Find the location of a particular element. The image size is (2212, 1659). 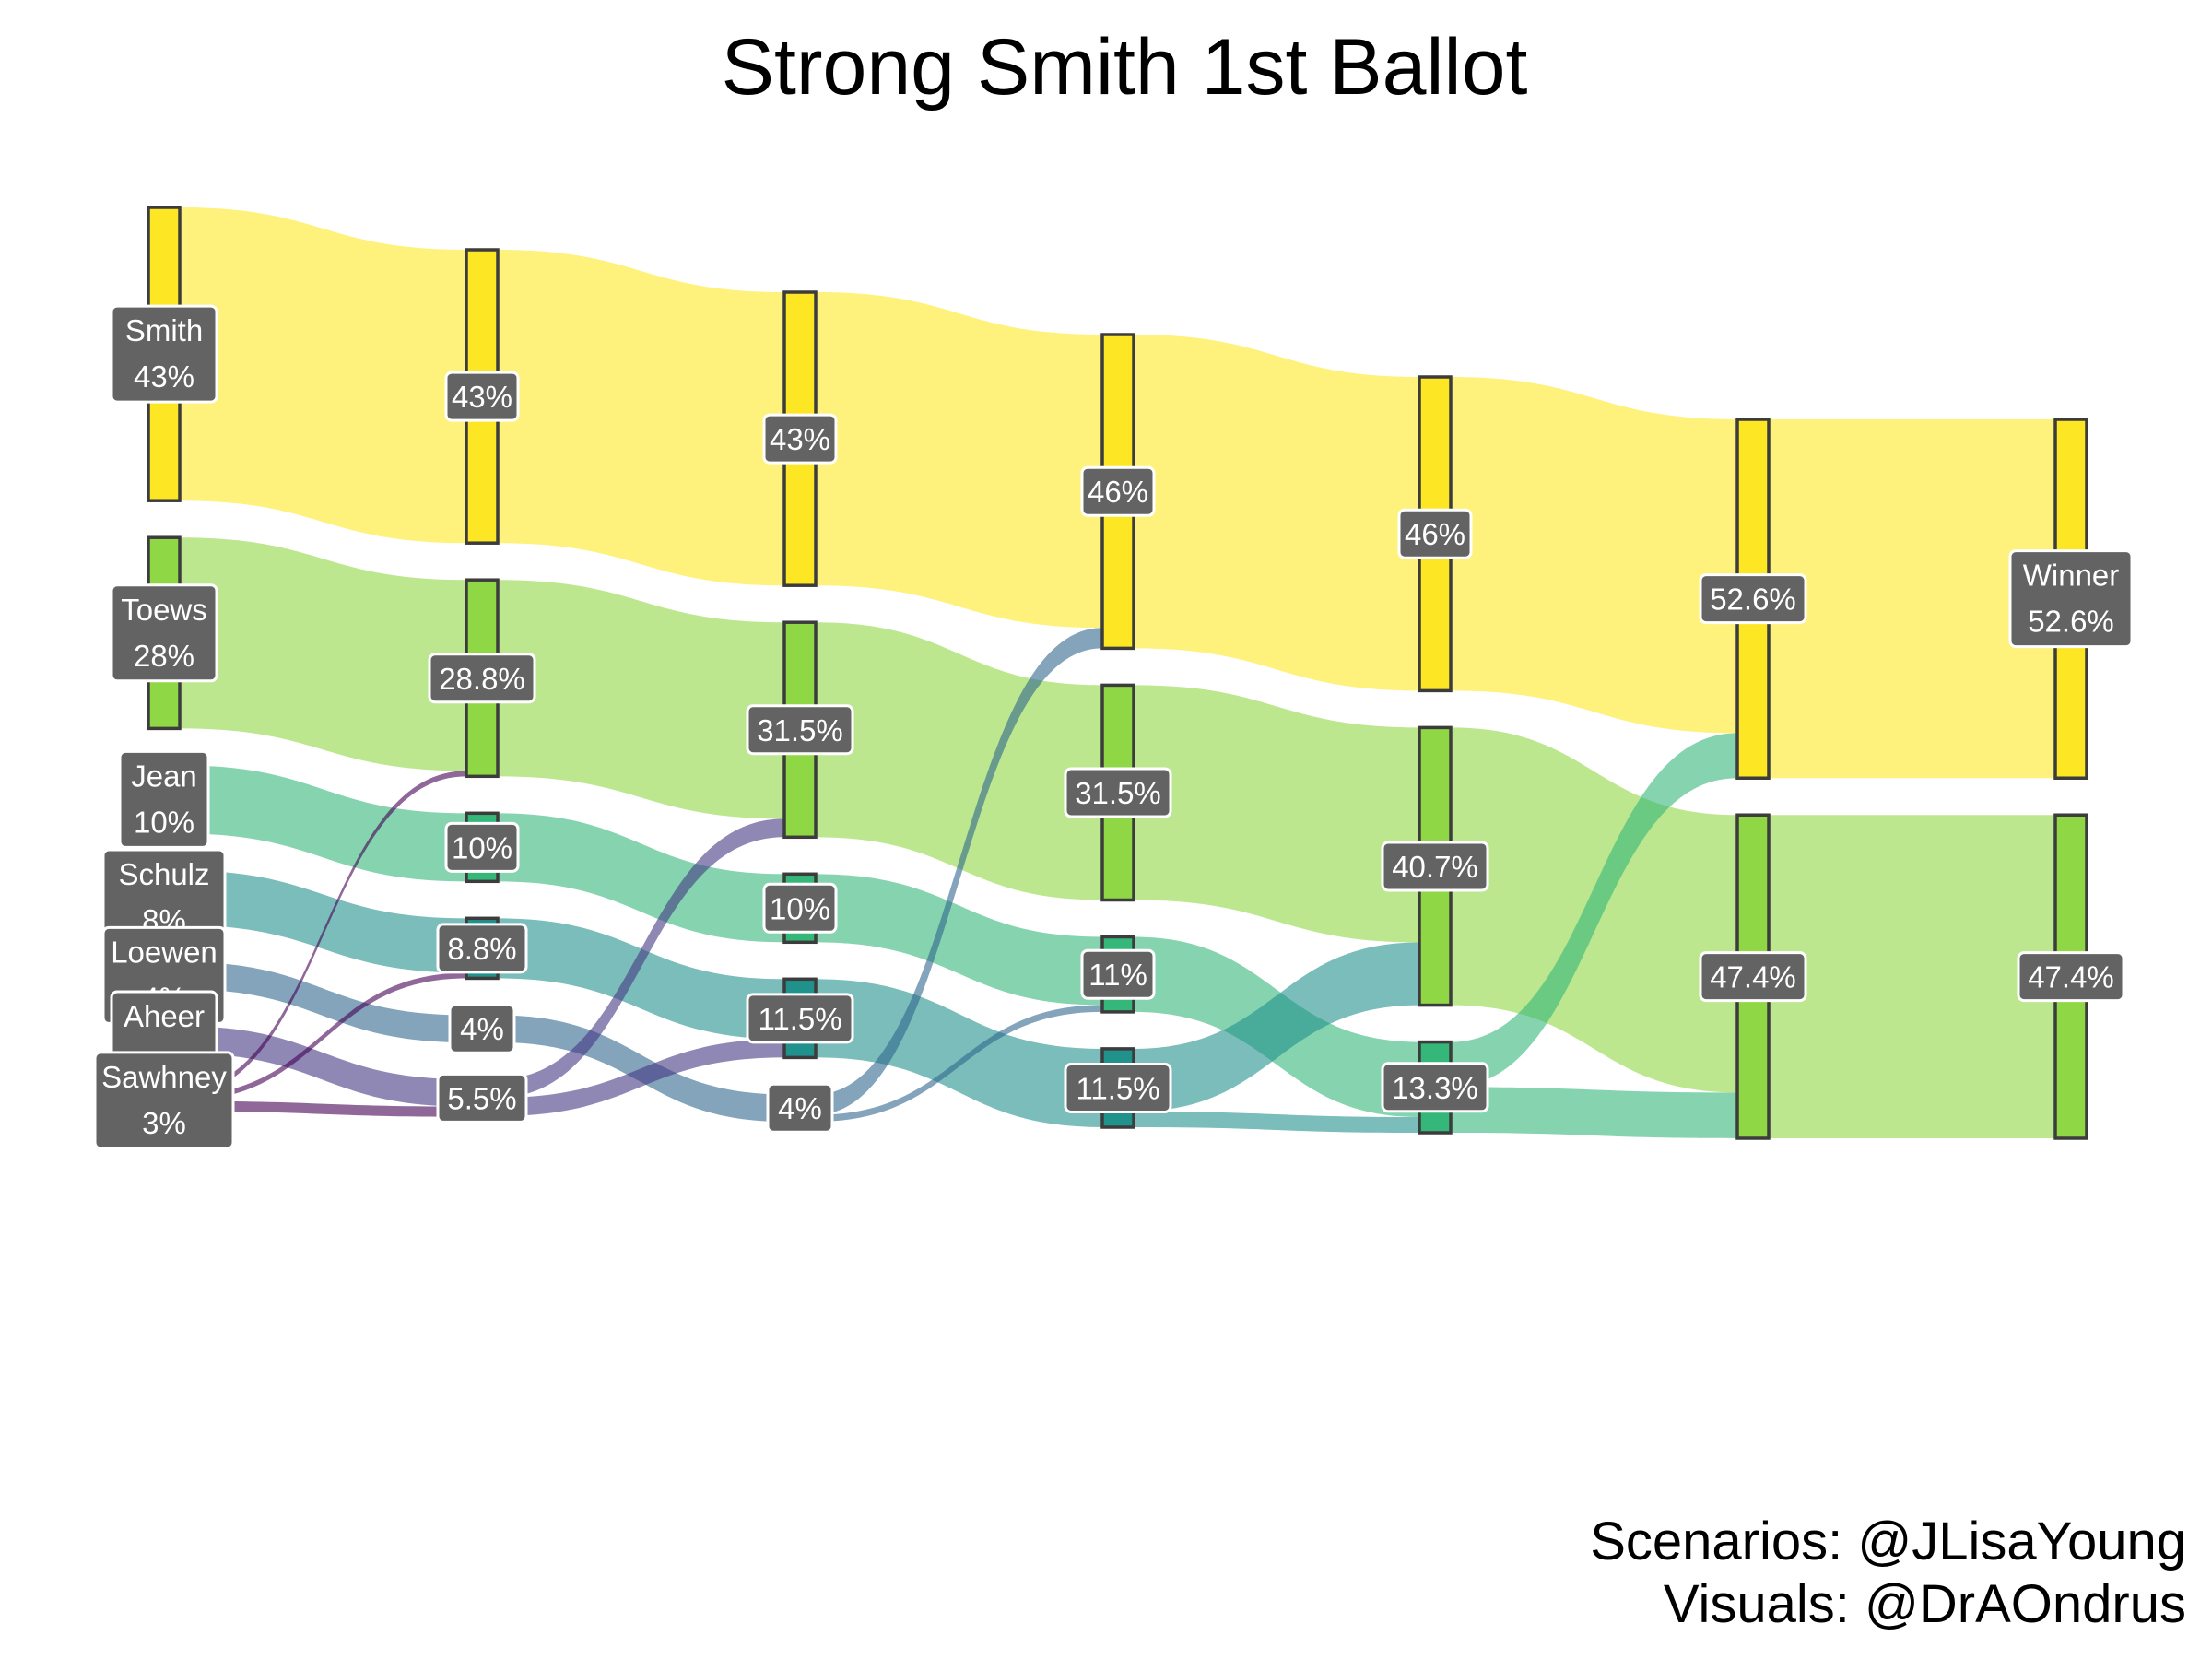

flow-1-jean-to-jean is located at coordinates (641, 878).